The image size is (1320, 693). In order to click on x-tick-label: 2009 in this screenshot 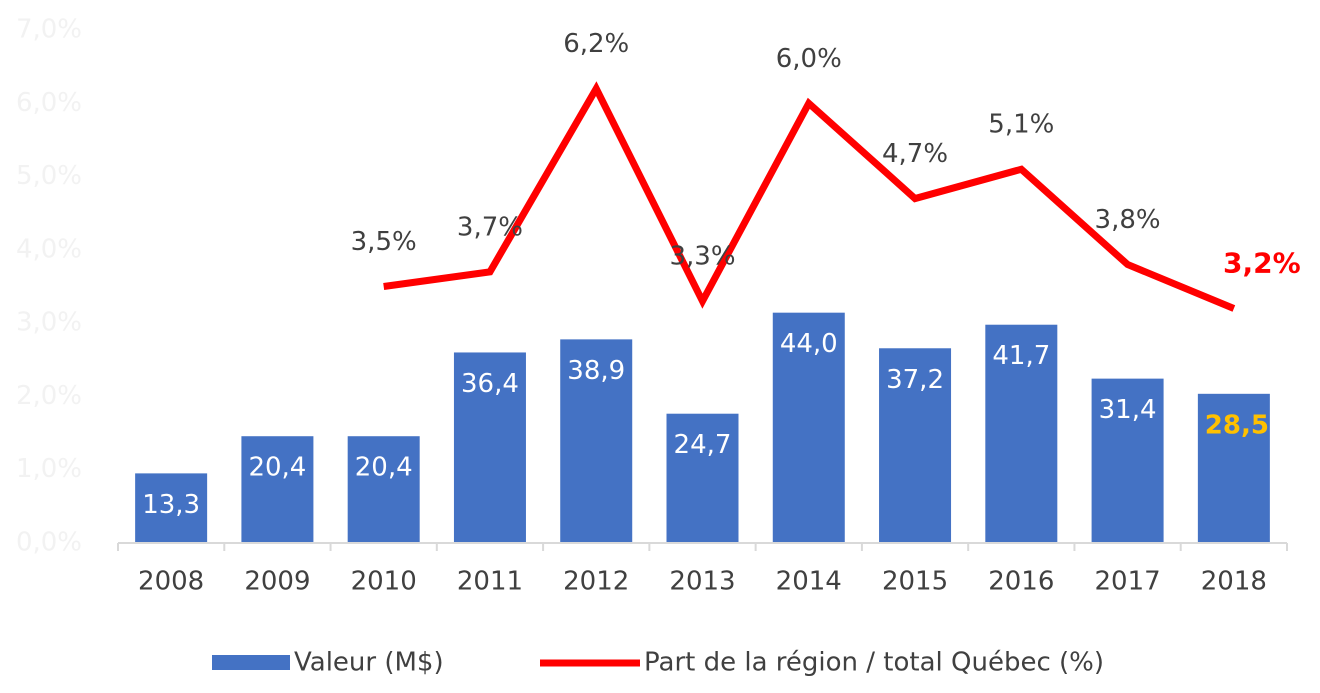, I will do `click(277, 582)`.